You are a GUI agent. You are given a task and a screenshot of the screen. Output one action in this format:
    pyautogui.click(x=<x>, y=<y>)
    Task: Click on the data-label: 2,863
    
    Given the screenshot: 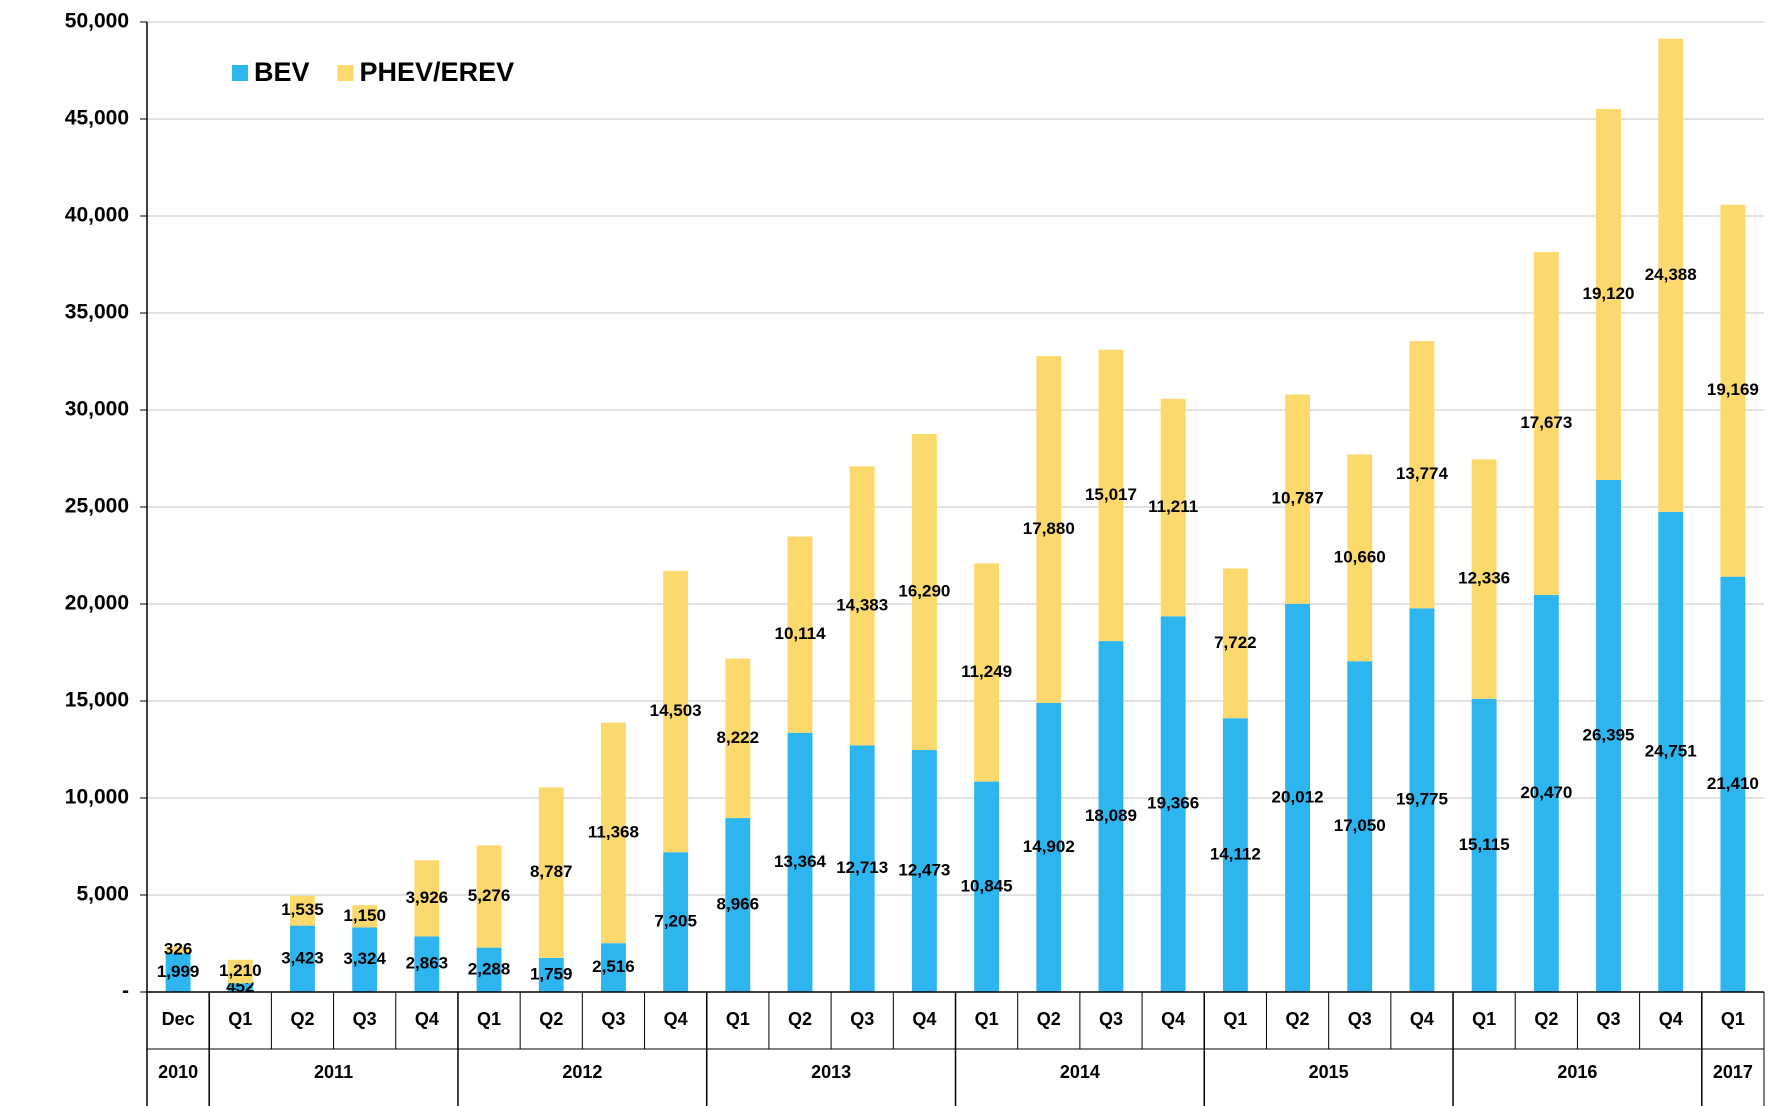 What is the action you would take?
    pyautogui.click(x=427, y=963)
    